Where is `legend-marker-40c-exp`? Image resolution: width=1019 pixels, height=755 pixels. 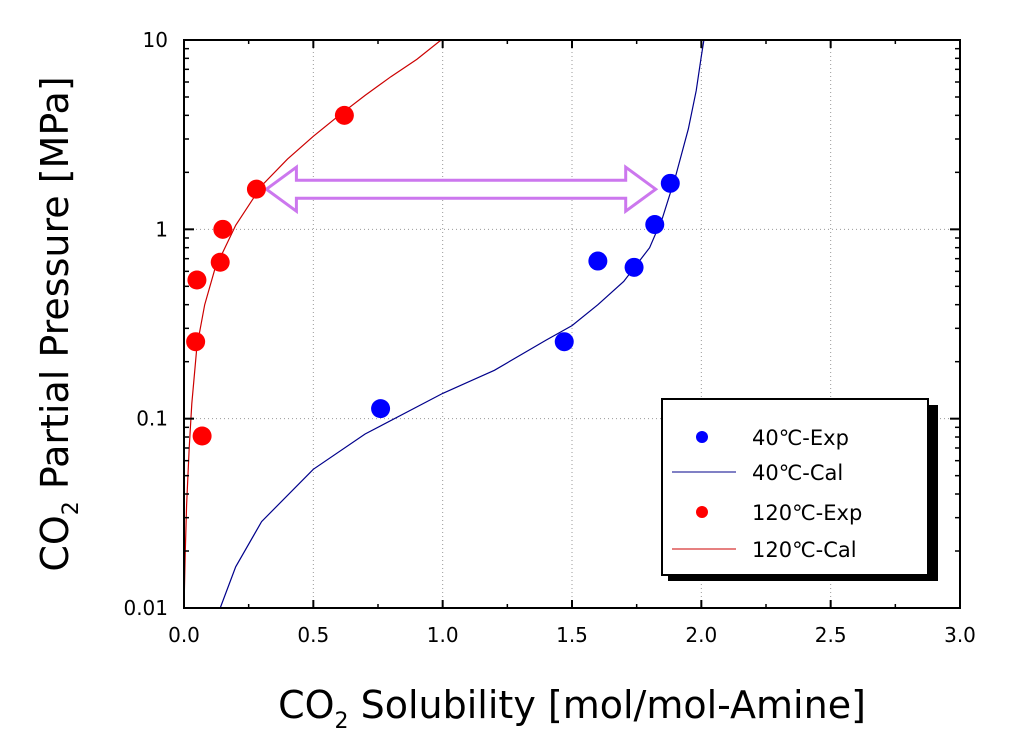
legend-marker-40c-exp is located at coordinates (702, 437).